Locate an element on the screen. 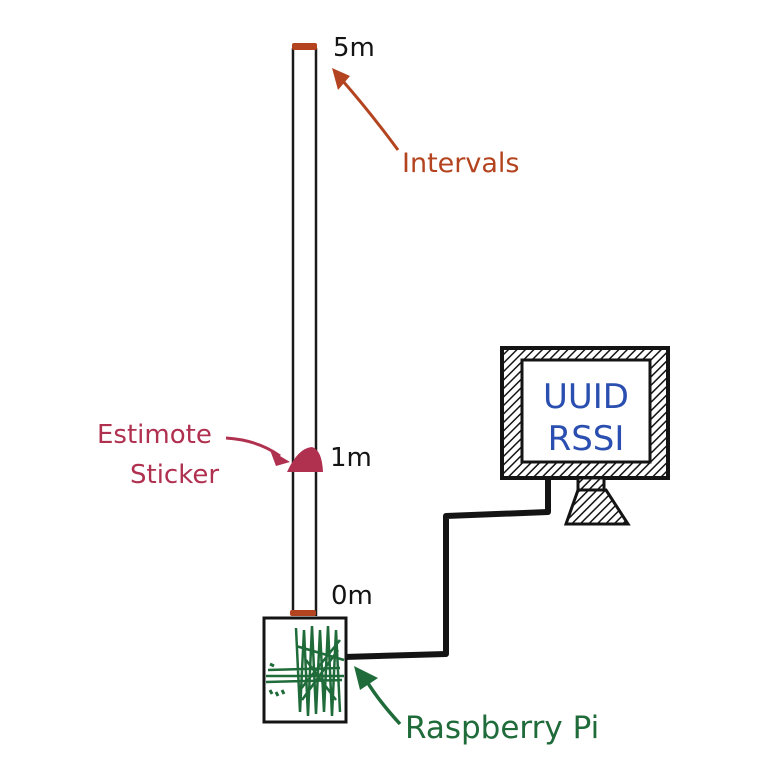 Image resolution: width=776 pixels, height=776 pixels. monitor-stand is located at coordinates (597, 507).